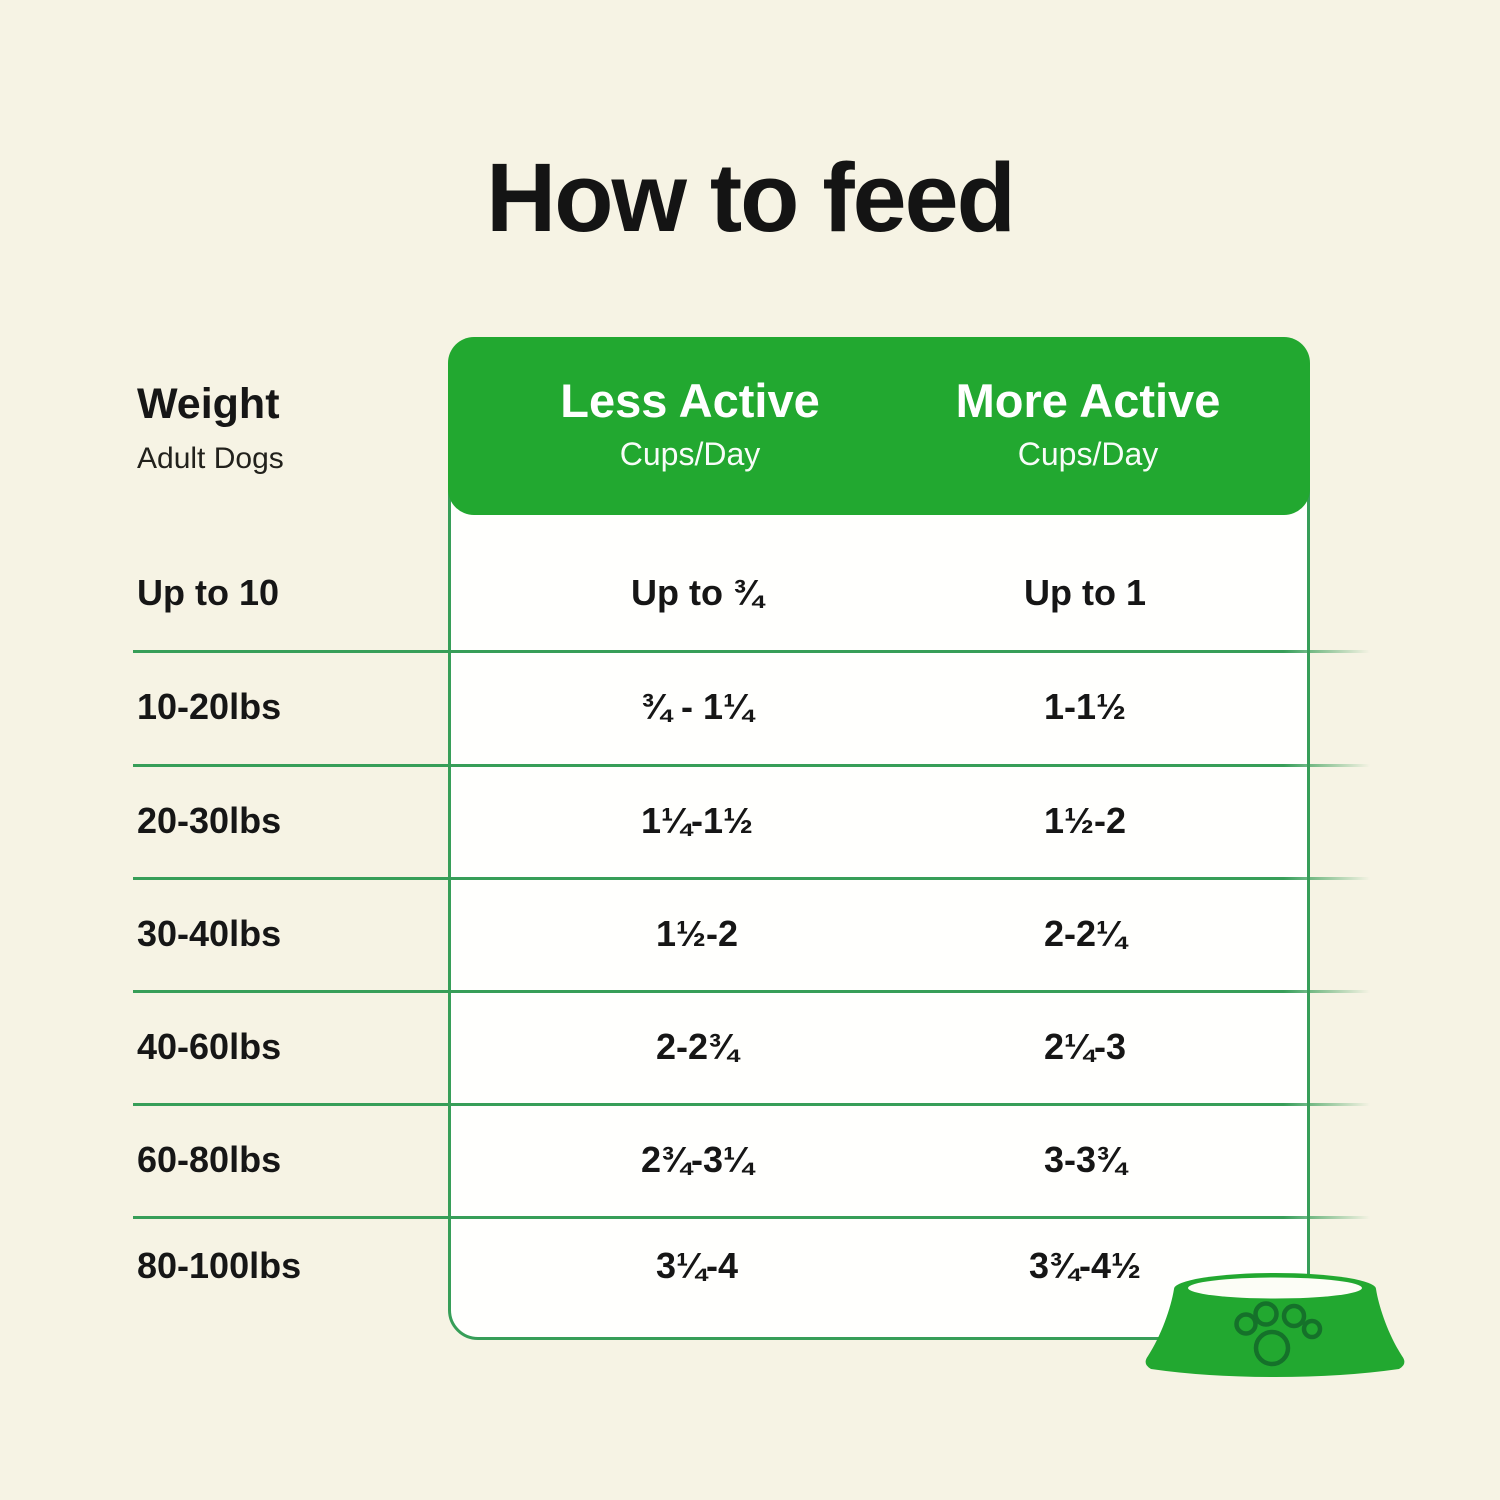 The width and height of the screenshot is (1500, 1500). Describe the element at coordinates (750, 1266) in the screenshot. I see `table-row: 80-100lbs 3¼-4 3¾-4½` at that location.